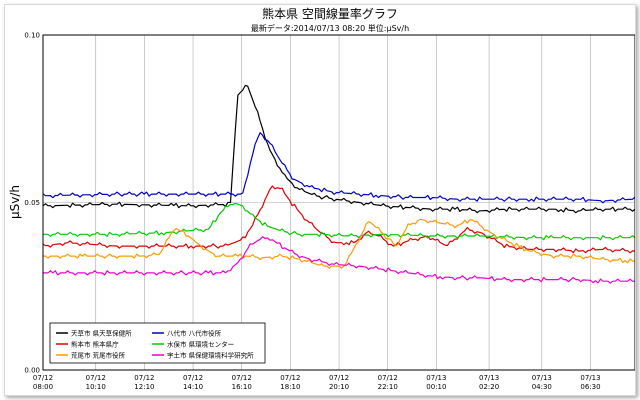 Image resolution: width=640 pixels, height=400 pixels. I want to click on x-tick-time: 04:30, so click(542, 387).